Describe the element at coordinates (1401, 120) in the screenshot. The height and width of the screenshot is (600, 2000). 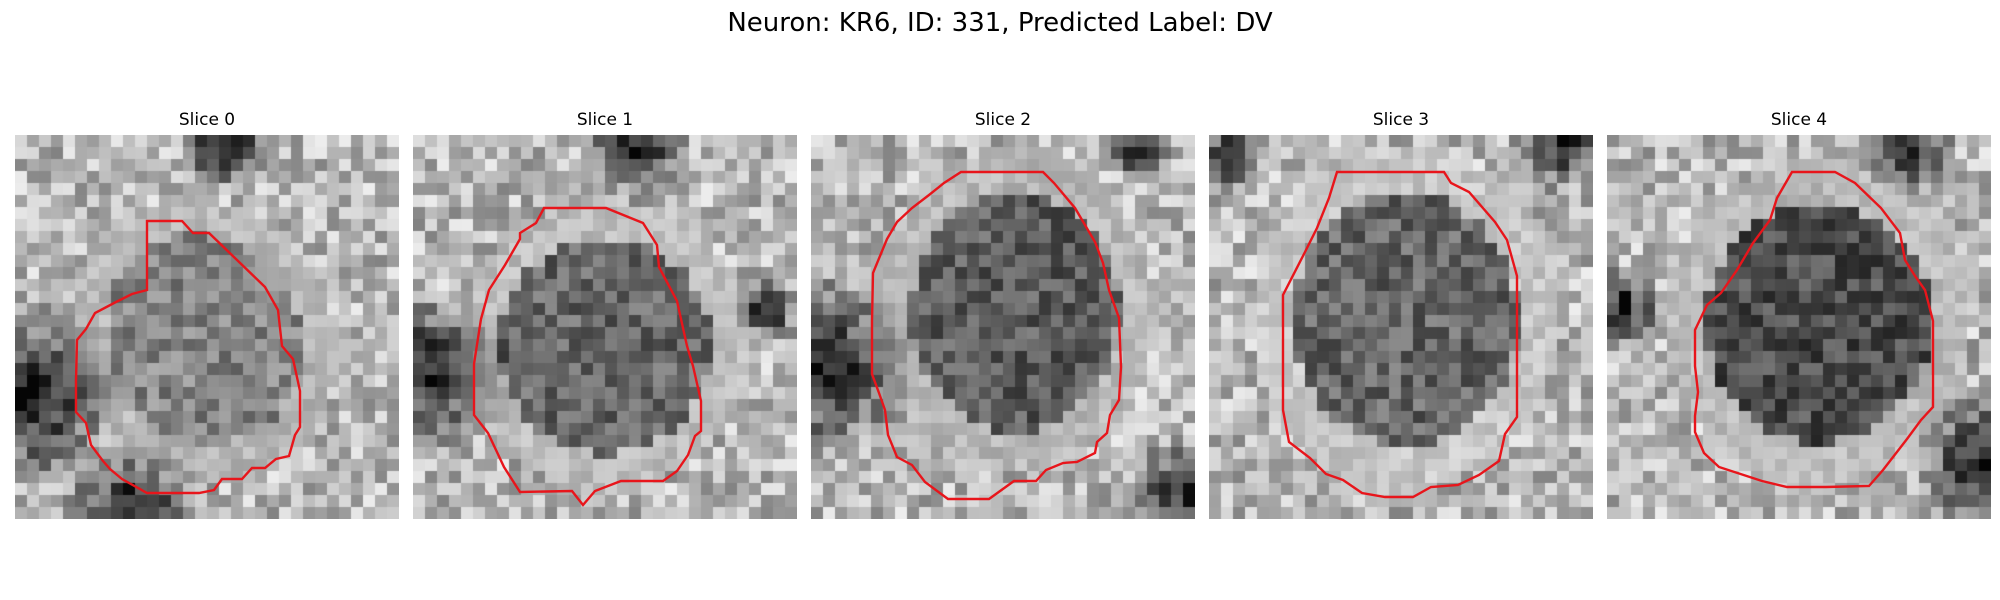
I see `slice-title: Slice 3` at that location.